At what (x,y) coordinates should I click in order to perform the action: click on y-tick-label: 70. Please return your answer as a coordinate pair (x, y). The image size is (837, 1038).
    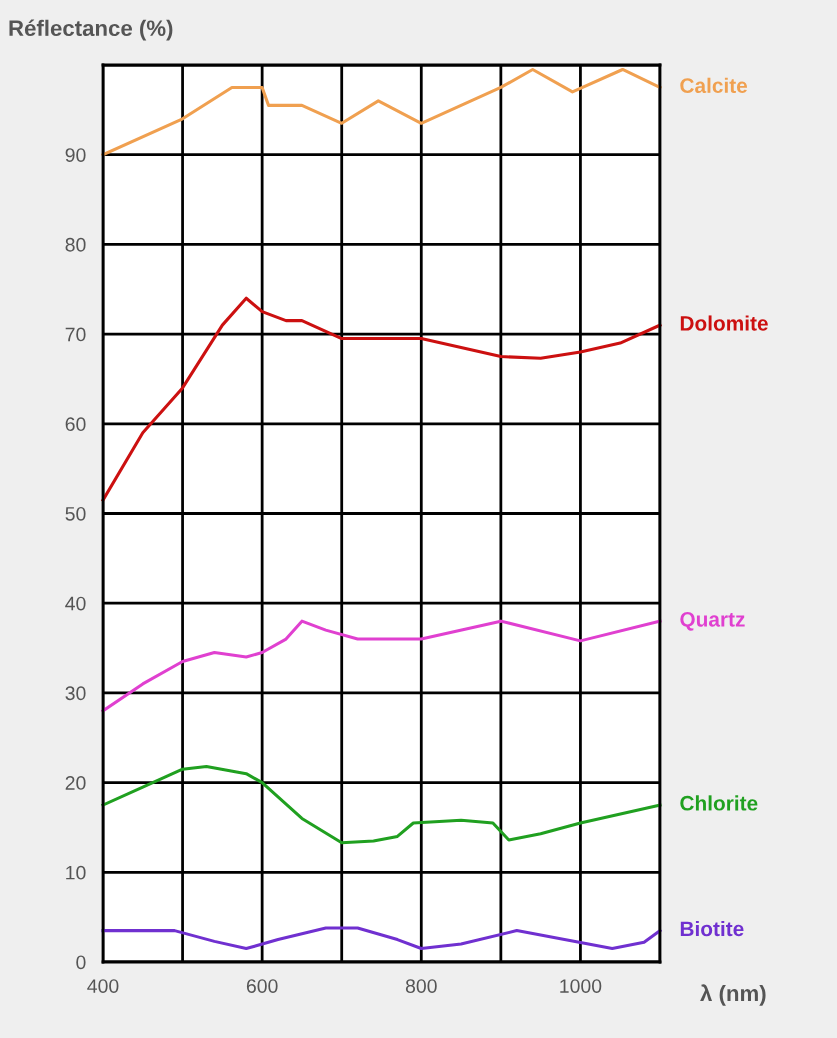
    Looking at the image, I should click on (75, 334).